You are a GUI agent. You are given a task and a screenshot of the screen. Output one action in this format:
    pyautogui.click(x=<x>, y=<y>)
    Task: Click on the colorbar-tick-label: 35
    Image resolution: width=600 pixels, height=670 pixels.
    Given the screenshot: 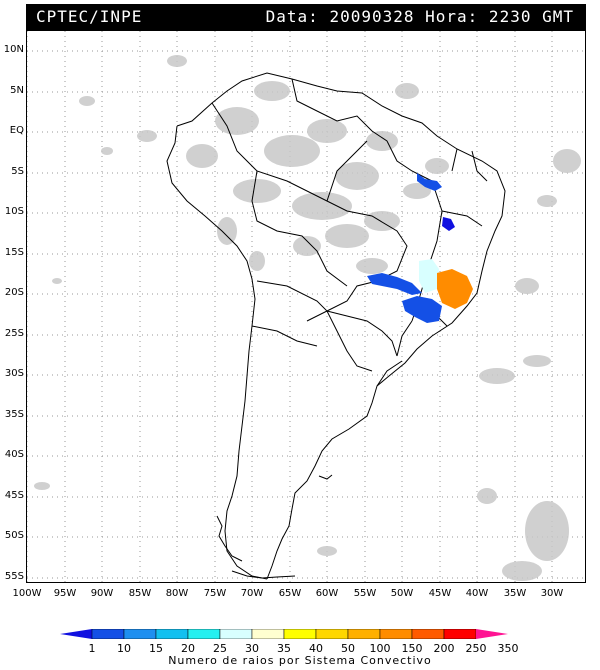 What is the action you would take?
    pyautogui.click(x=284, y=648)
    